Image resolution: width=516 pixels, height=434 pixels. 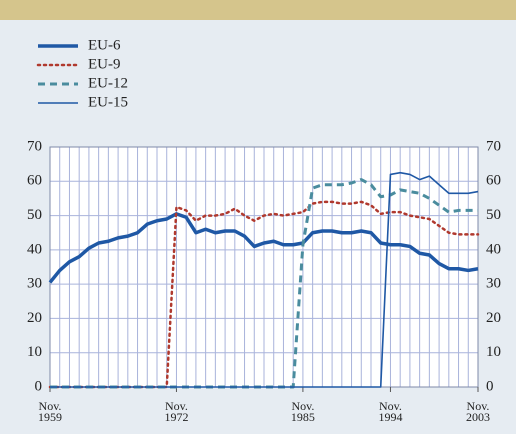 I want to click on y-tick-label: 10, so click(x=34, y=352).